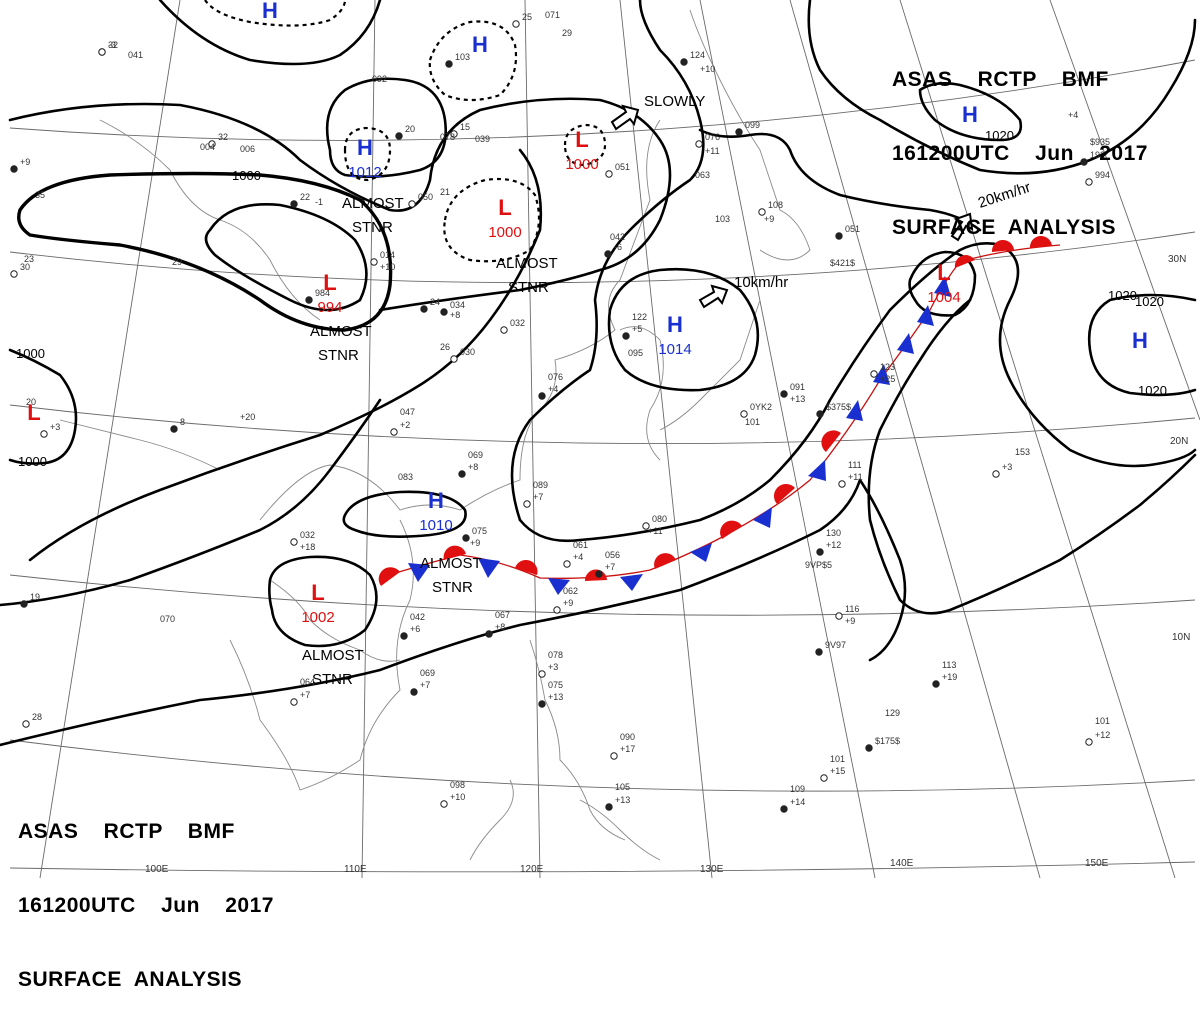  What do you see at coordinates (407, 412) in the screenshot?
I see `station-value: 047` at bounding box center [407, 412].